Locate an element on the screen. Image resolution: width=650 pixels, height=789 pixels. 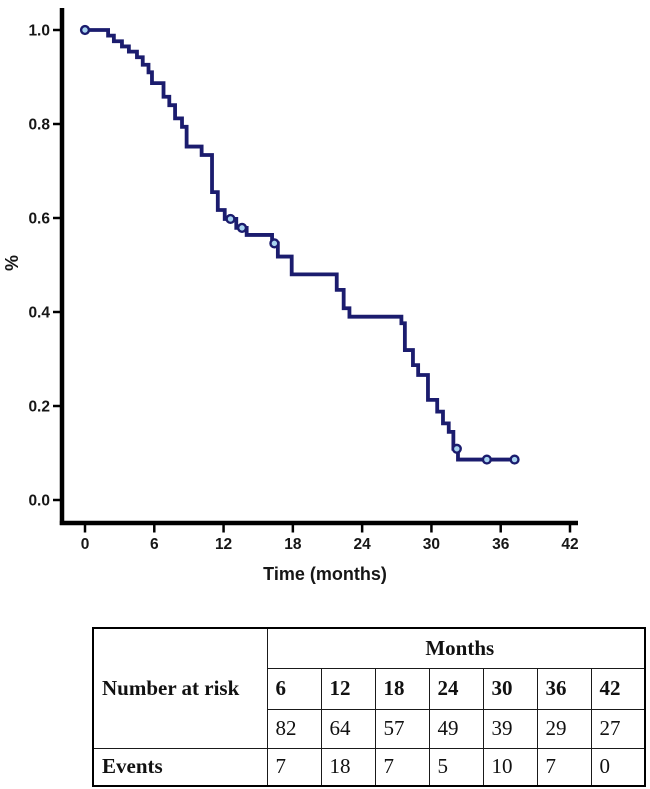
y-tick-label: 1.0 is located at coordinates (39, 31).